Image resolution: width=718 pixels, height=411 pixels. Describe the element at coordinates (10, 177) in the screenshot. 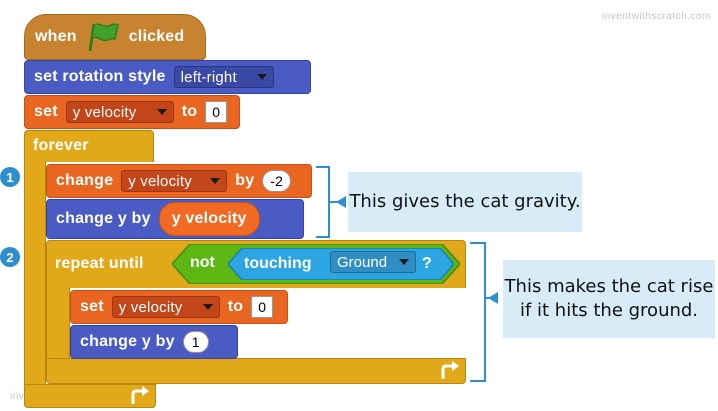

I see `step-badge-1: 1` at that location.